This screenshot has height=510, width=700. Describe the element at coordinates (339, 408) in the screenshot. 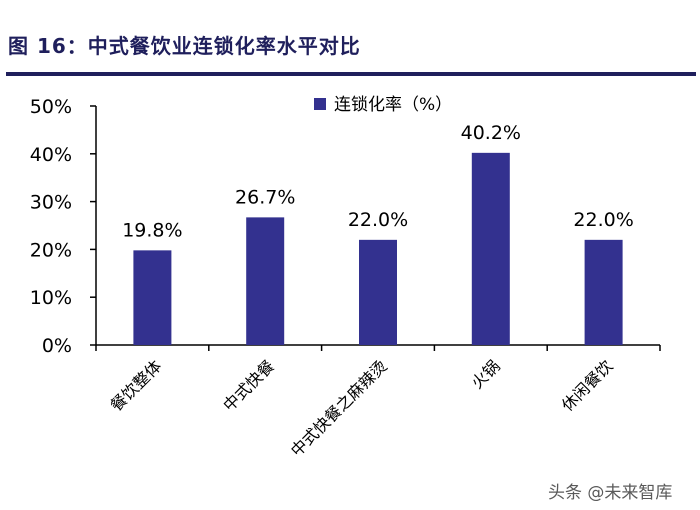

I see `x-category-label: 中式快餐之麻辣烫` at that location.